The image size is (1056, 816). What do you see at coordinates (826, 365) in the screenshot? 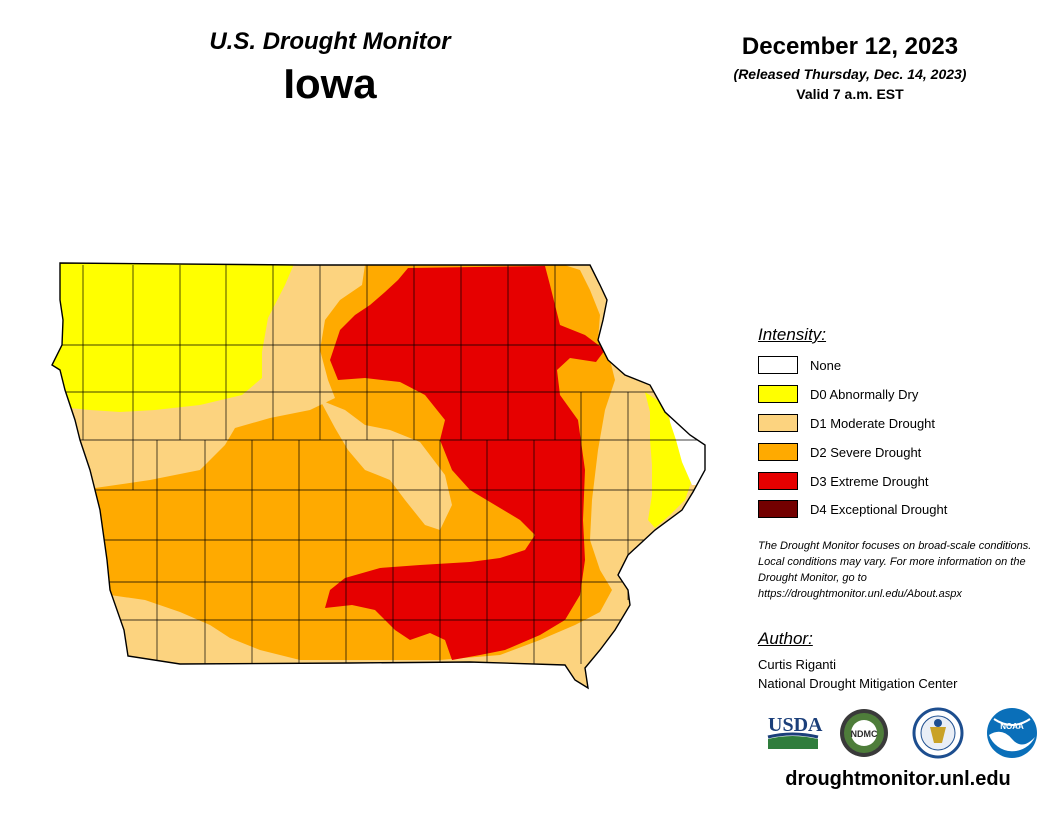
I see `legend-label: None` at bounding box center [826, 365].